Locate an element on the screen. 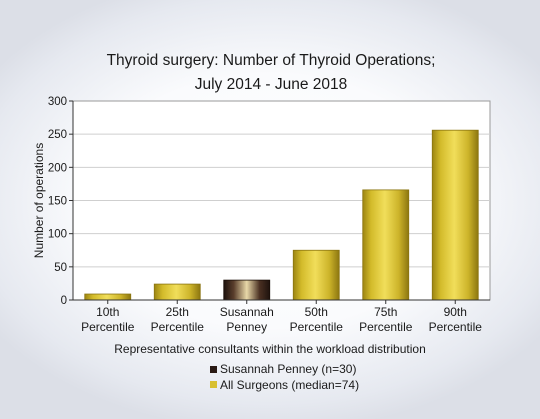  legend-swatch-susannah-penney is located at coordinates (213, 369).